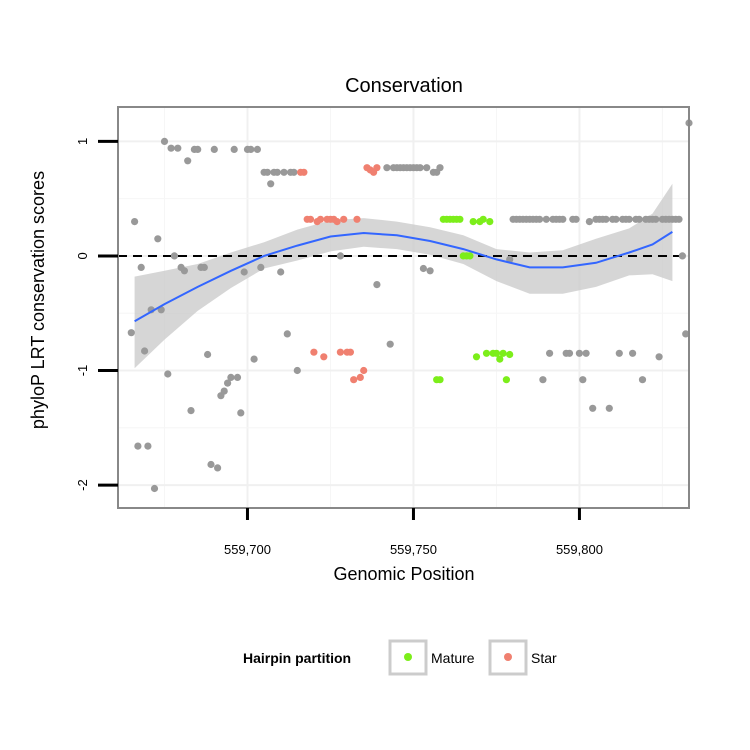 Image resolution: width=750 pixels, height=750 pixels. I want to click on x-tick-label: 559,700, so click(247, 549).